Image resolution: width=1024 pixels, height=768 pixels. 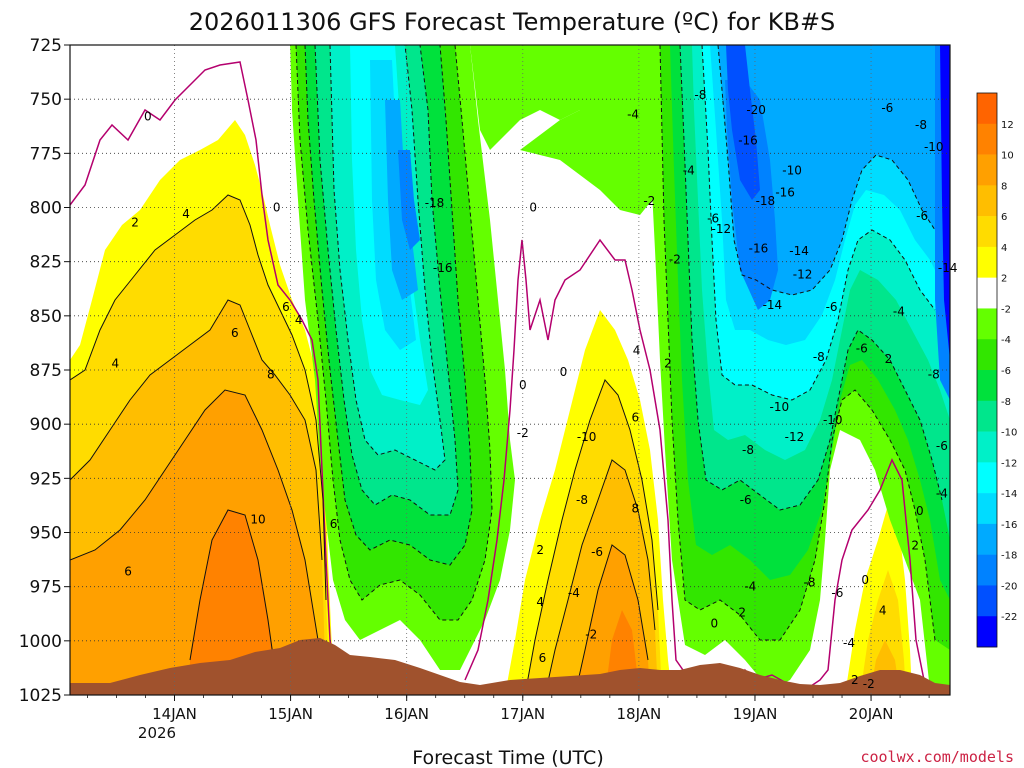 I want to click on colorbar-label: -22, so click(x=1009, y=617).